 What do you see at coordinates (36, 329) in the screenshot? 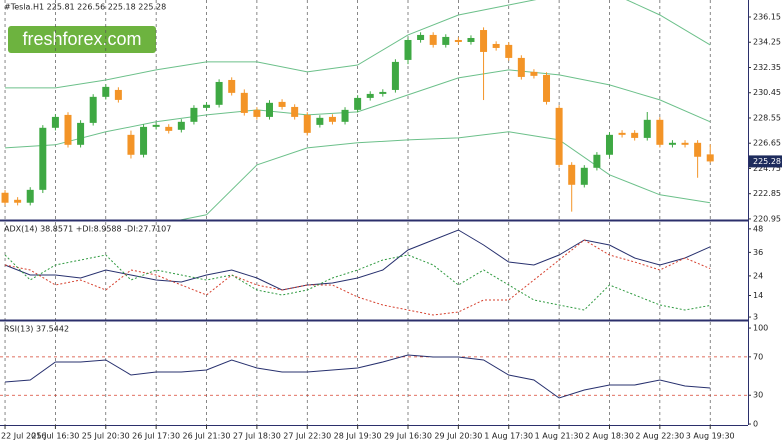
I see `panel-title: RSI(13) 37.5442` at bounding box center [36, 329].